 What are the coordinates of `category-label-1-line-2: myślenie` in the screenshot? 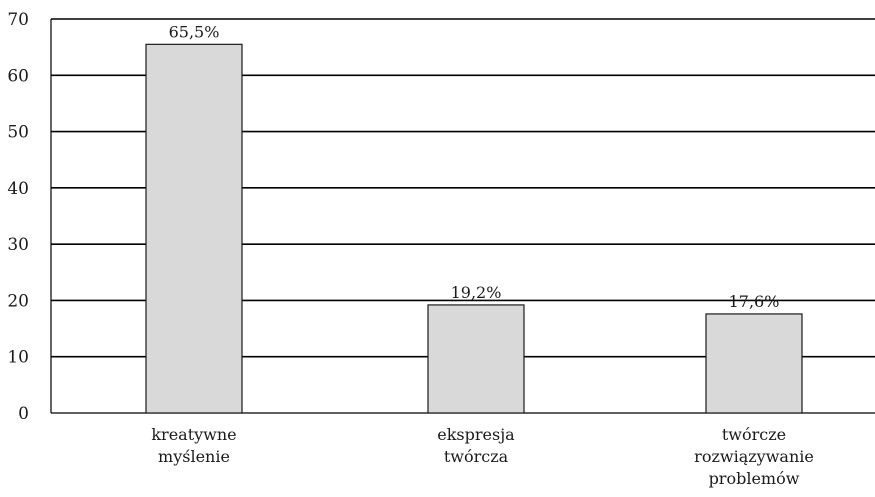 It's located at (194, 456).